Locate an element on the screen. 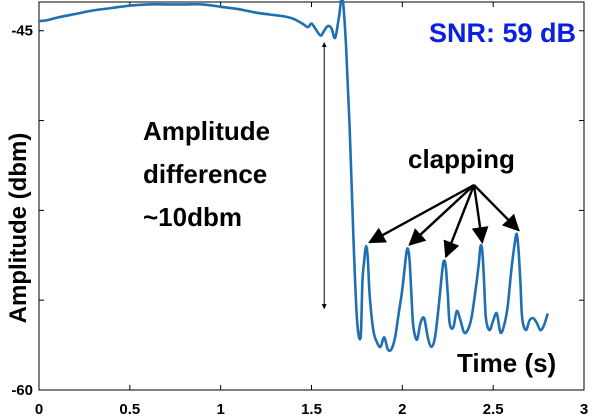 The image size is (592, 420). x-tick-label: 1 is located at coordinates (220, 409).